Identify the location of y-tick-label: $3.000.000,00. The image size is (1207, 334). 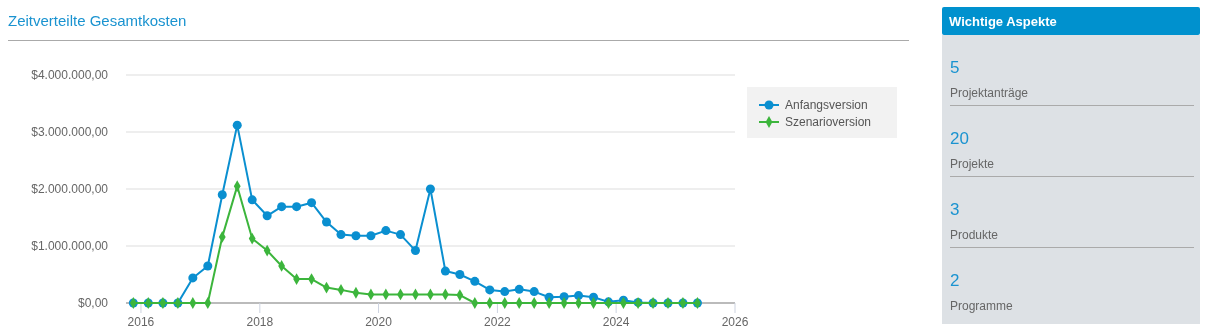
(70, 132).